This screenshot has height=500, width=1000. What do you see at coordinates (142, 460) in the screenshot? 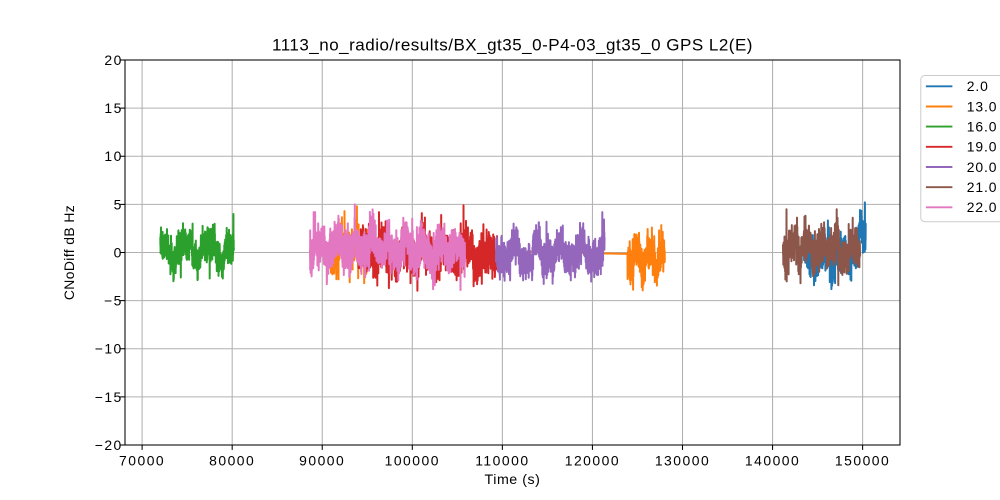
I see `svg-text: 70000` at bounding box center [142, 460].